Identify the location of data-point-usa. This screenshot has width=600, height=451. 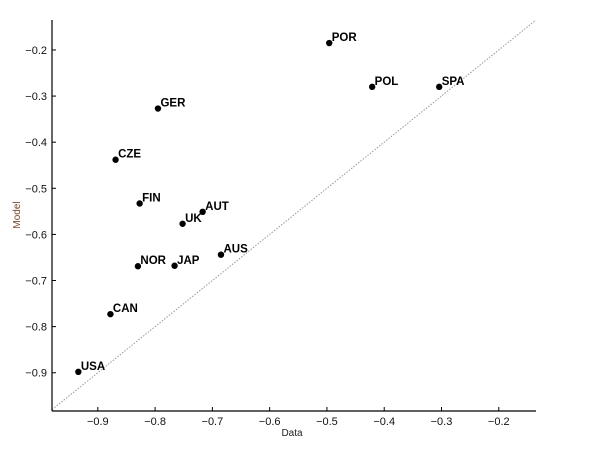
(78, 372).